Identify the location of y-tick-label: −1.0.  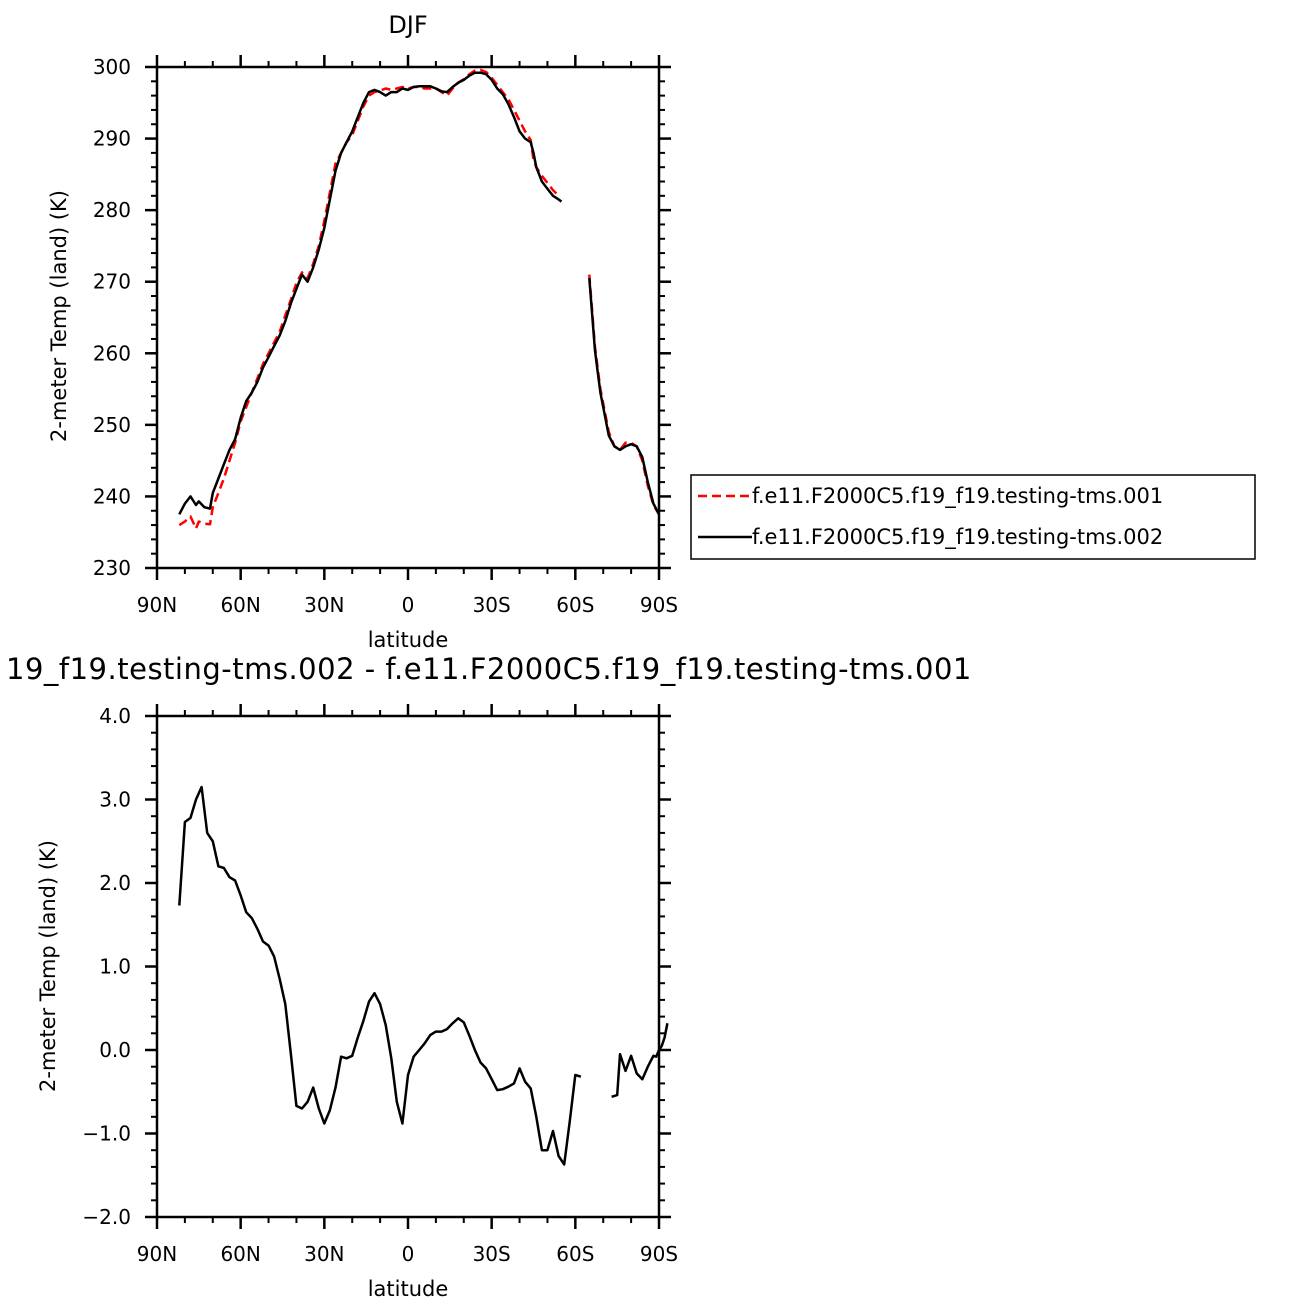
(106, 1134).